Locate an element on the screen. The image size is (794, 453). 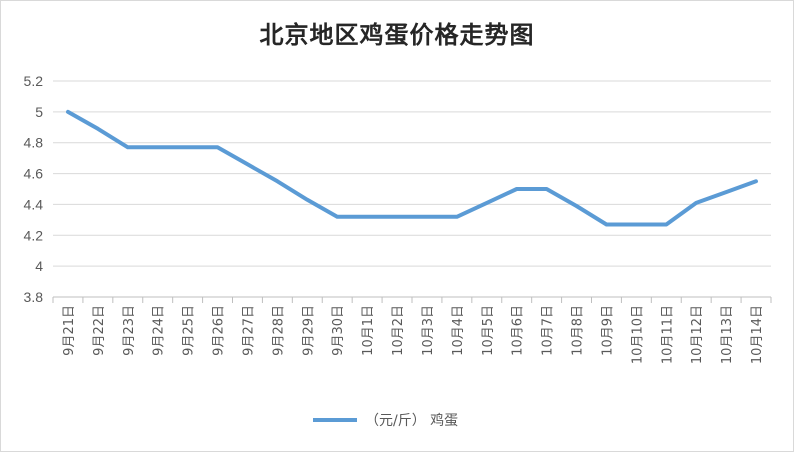
x-tick-label: 10月9日 is located at coordinates (607, 330).